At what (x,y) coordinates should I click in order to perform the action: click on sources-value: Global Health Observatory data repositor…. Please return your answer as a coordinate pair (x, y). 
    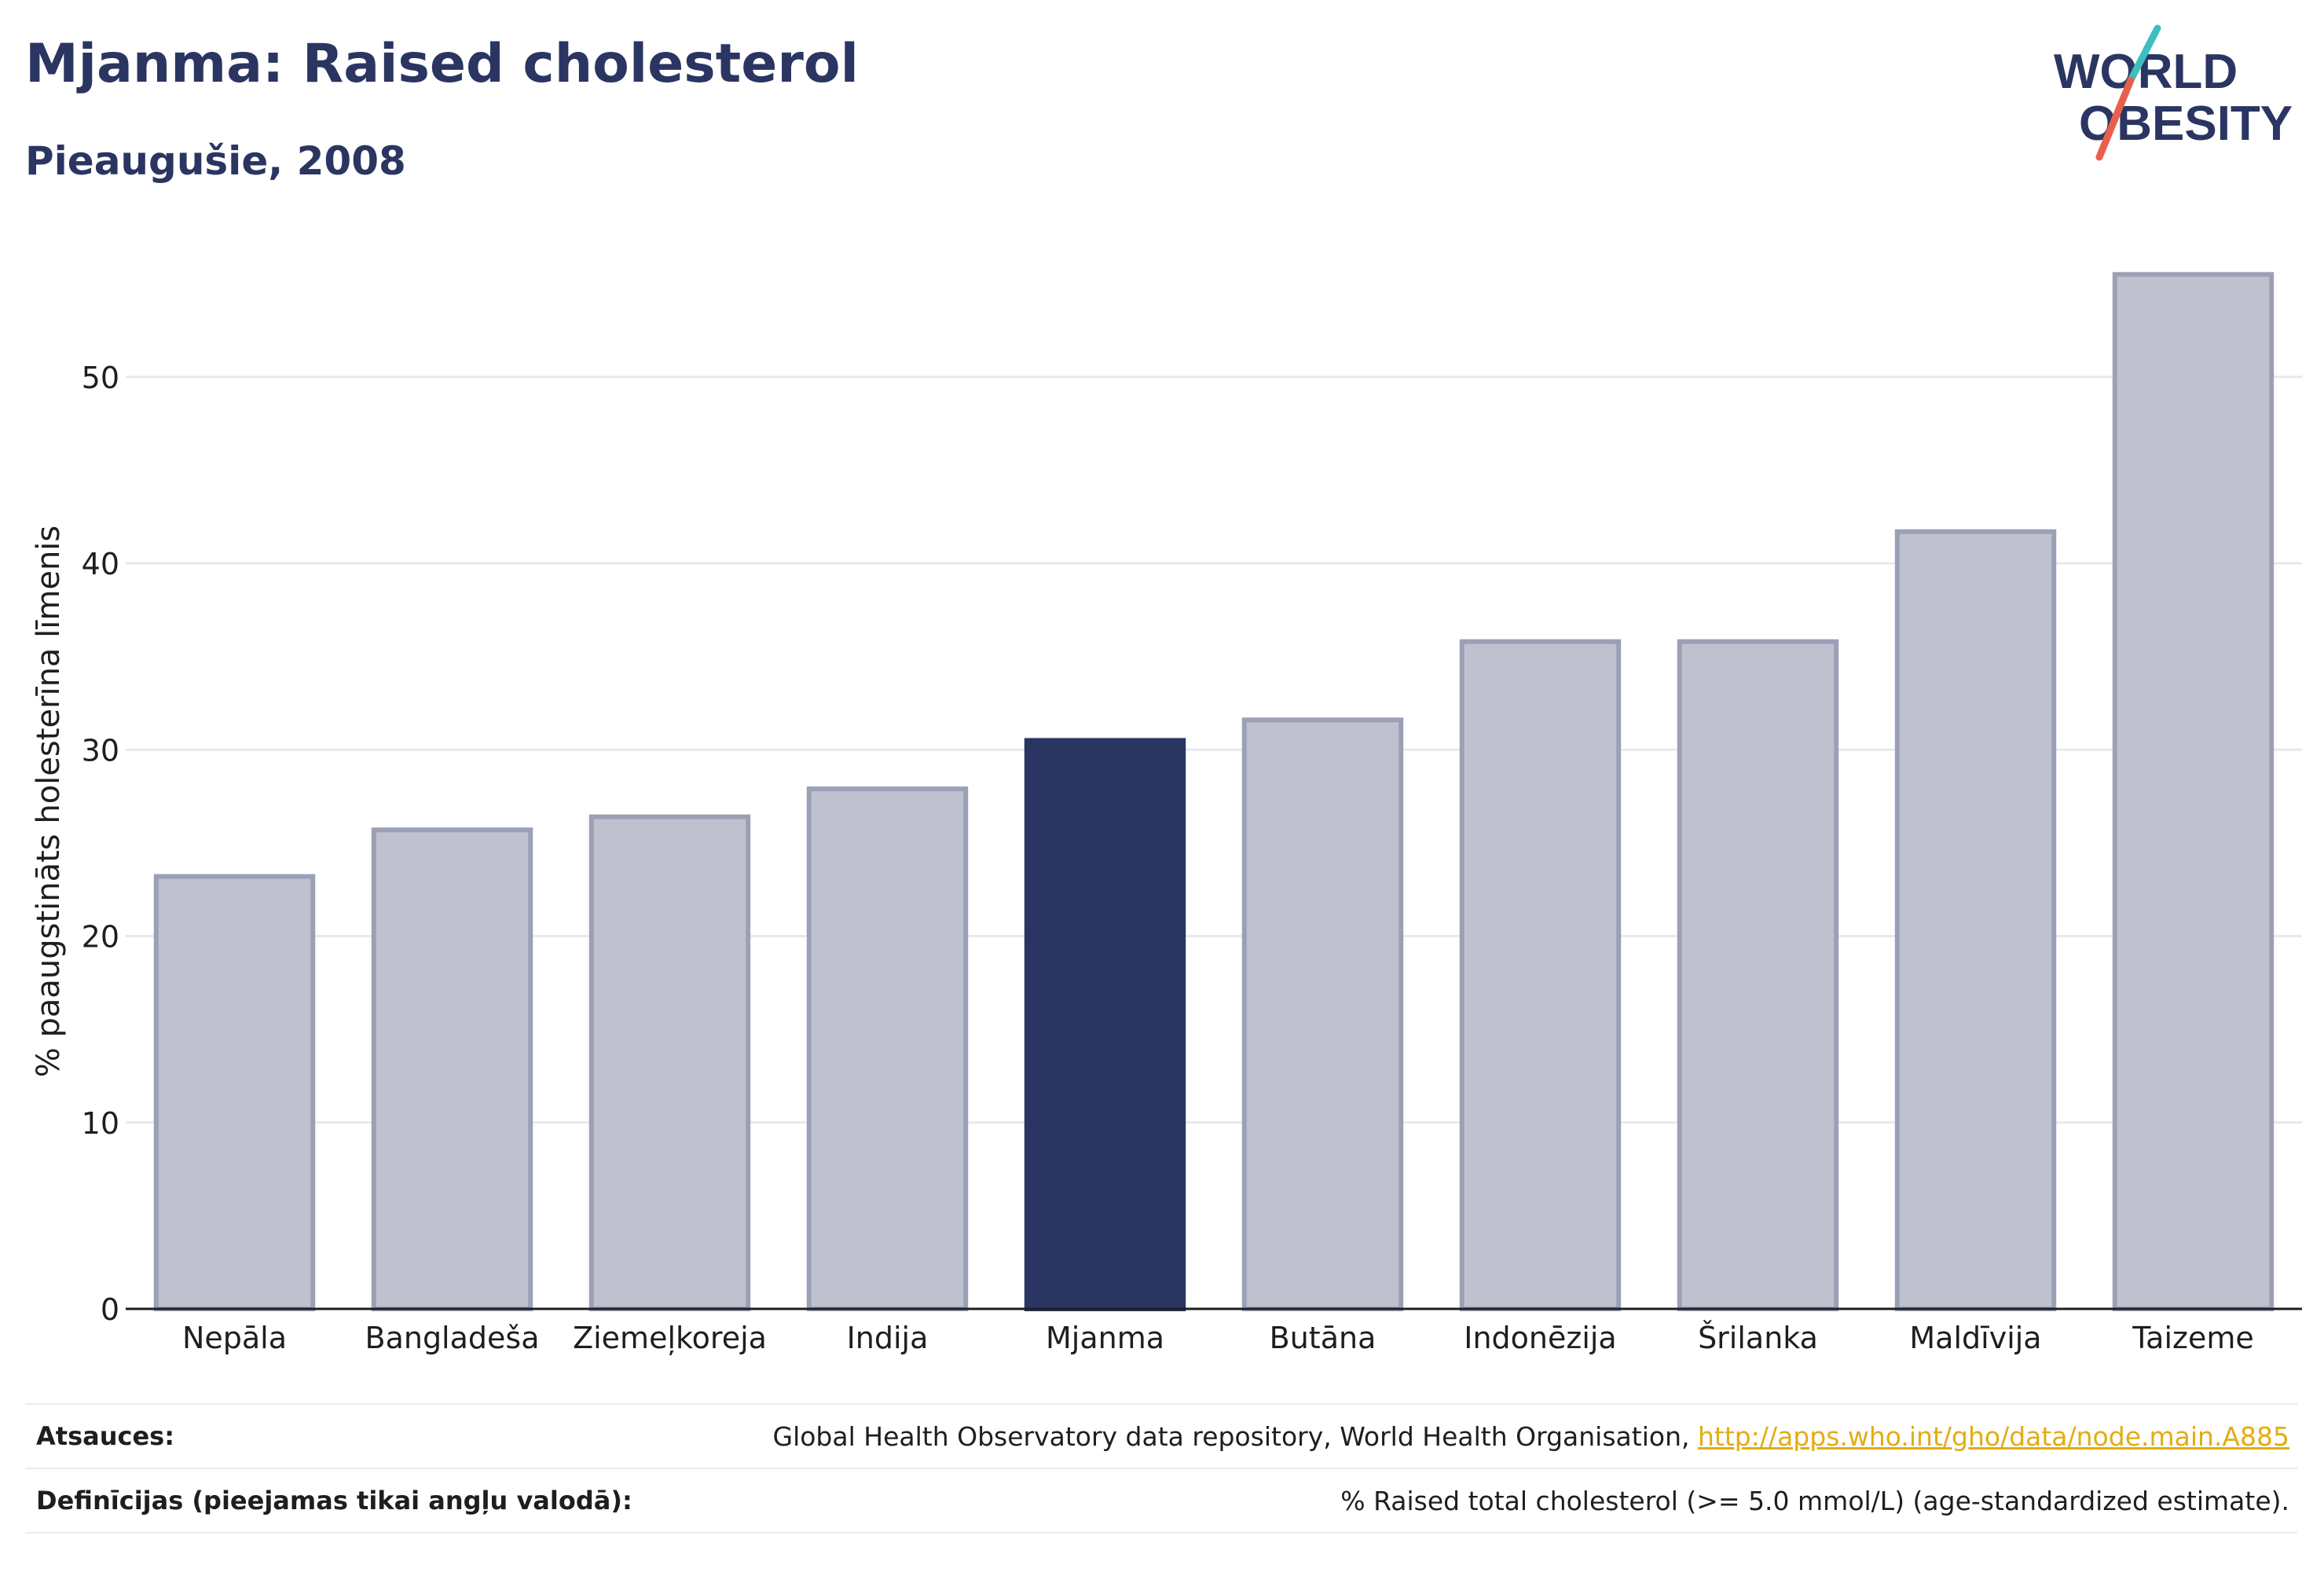
    Looking at the image, I should click on (1535, 1436).